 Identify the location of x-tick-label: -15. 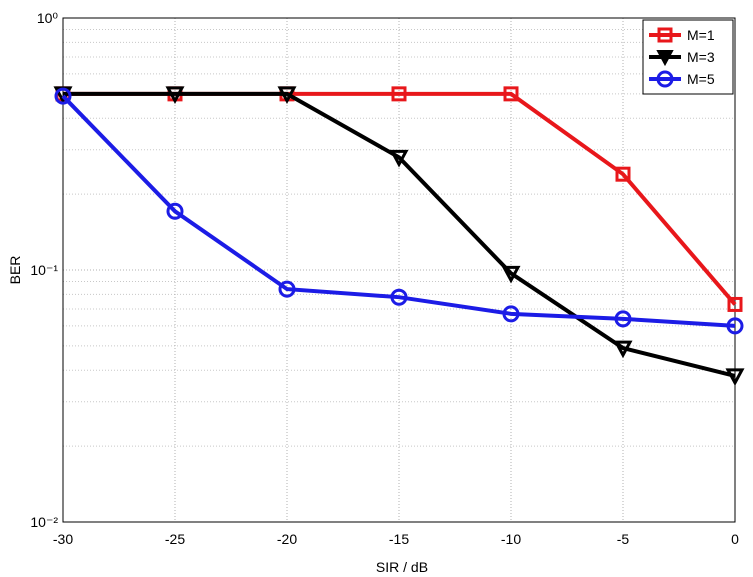
(399, 539).